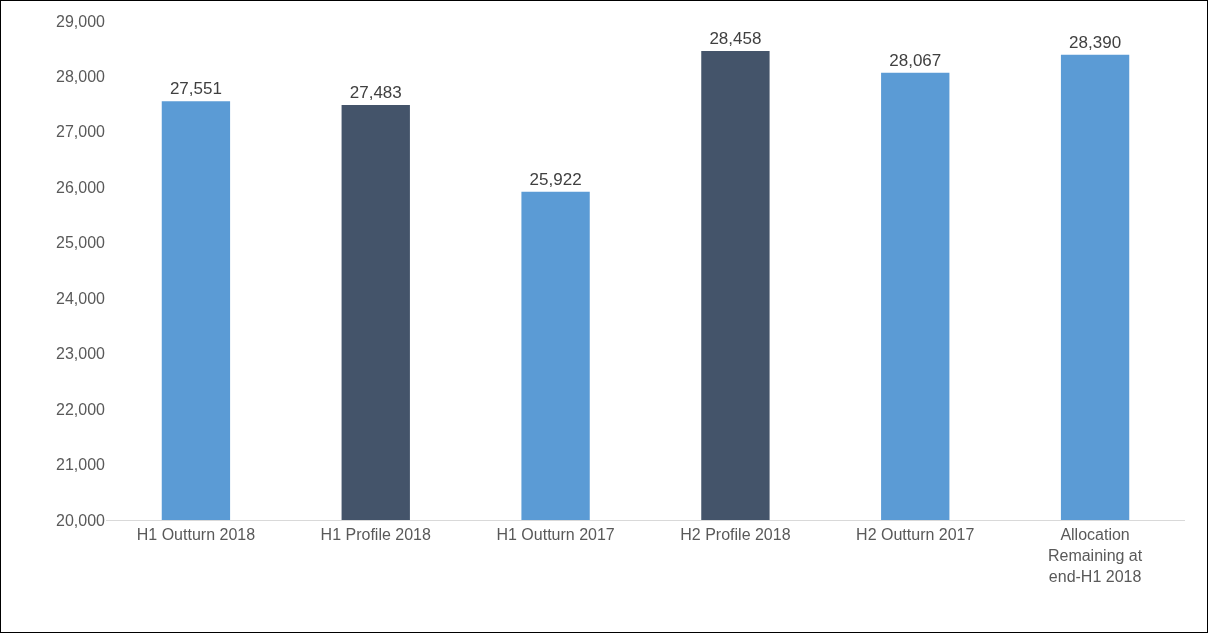 Image resolution: width=1208 pixels, height=633 pixels. Describe the element at coordinates (915, 60) in the screenshot. I see `data-label: 28,067` at that location.